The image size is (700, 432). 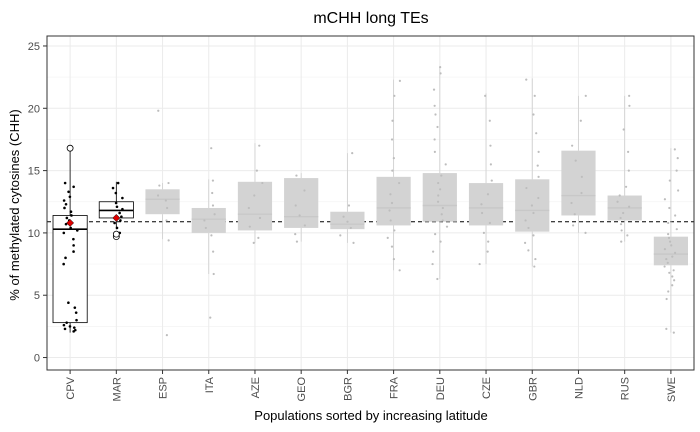 I want to click on x-tick-label: DEU, so click(x=441, y=388).